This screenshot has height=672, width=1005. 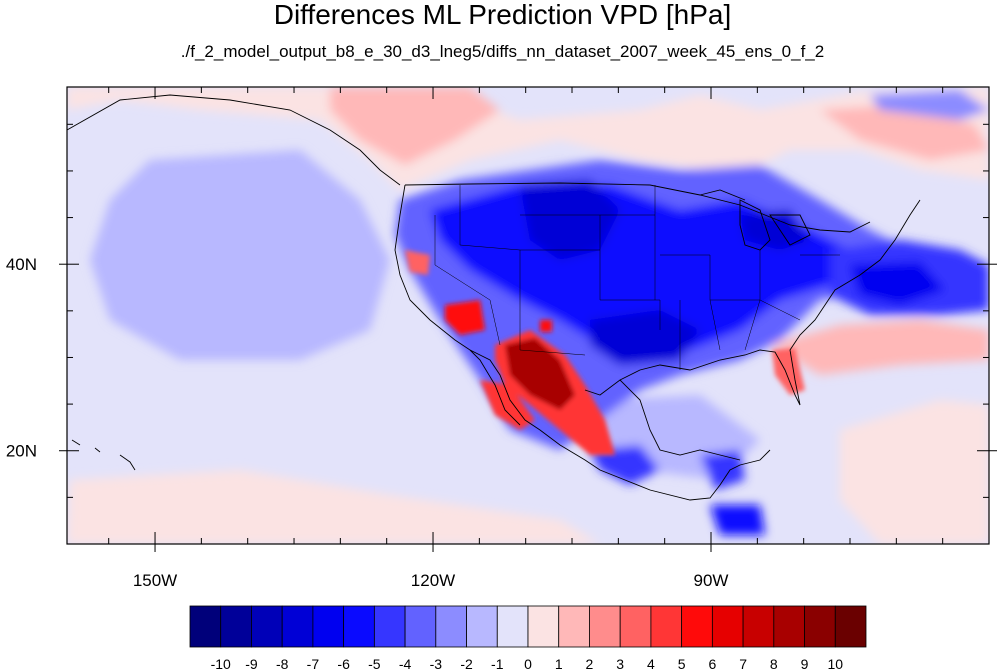 What do you see at coordinates (805, 664) in the screenshot?
I see `colorbar-label: 9` at bounding box center [805, 664].